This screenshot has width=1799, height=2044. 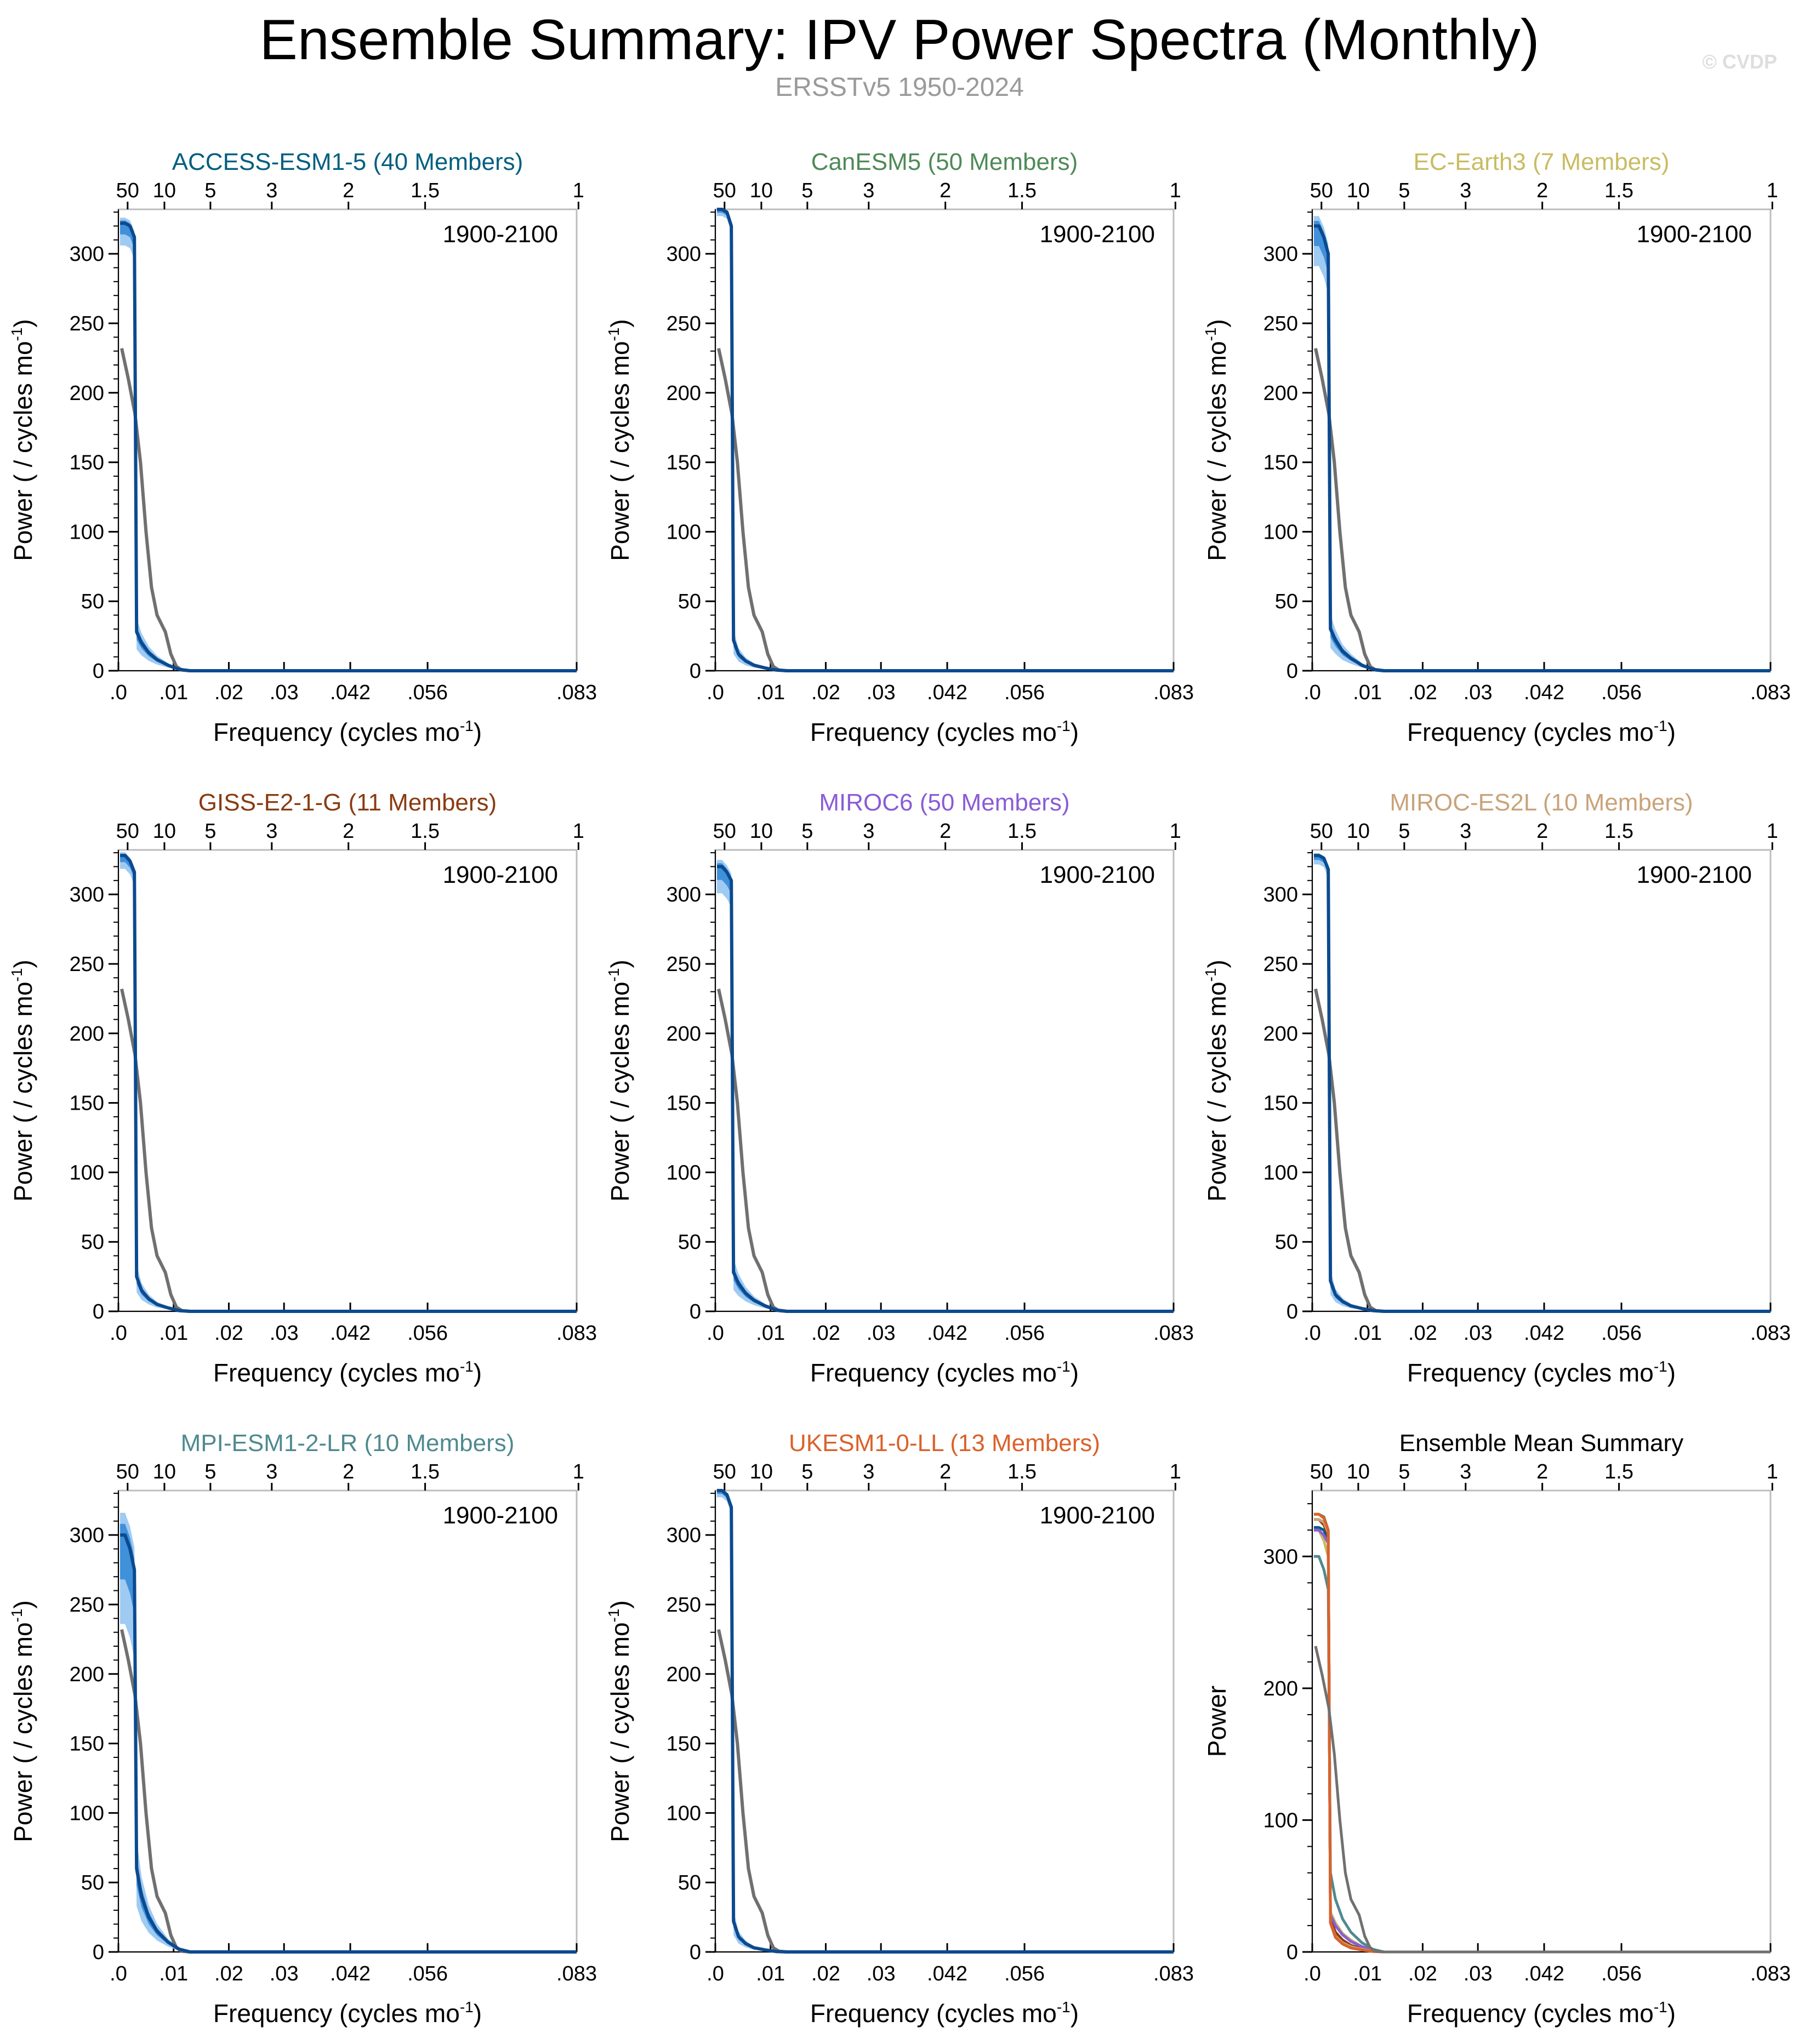 What do you see at coordinates (944, 1443) in the screenshot?
I see `chart-title: UKESM1-0-LL (13 Members)` at bounding box center [944, 1443].